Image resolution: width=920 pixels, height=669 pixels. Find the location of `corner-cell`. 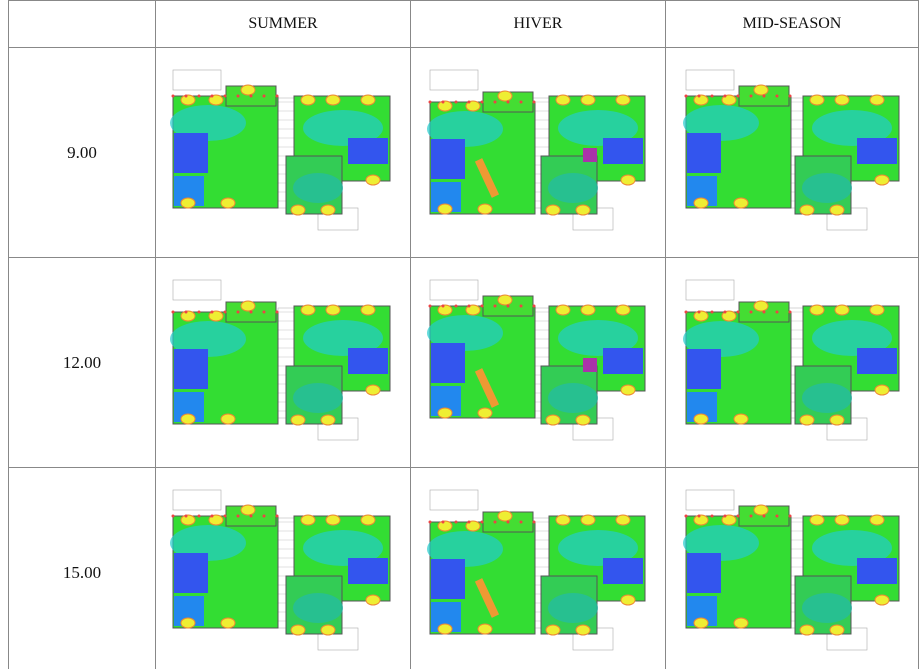

corner-cell is located at coordinates (82, 24).